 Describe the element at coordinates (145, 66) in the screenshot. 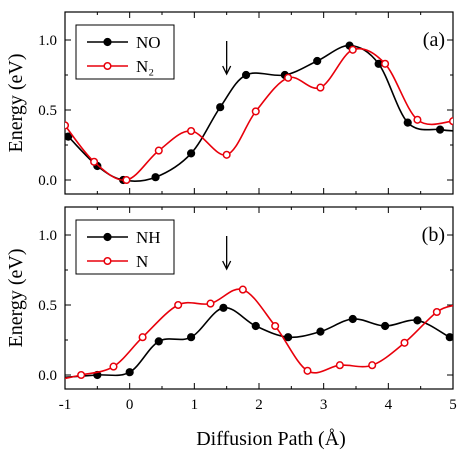

I see `panel-a-legend-label: N₂` at that location.